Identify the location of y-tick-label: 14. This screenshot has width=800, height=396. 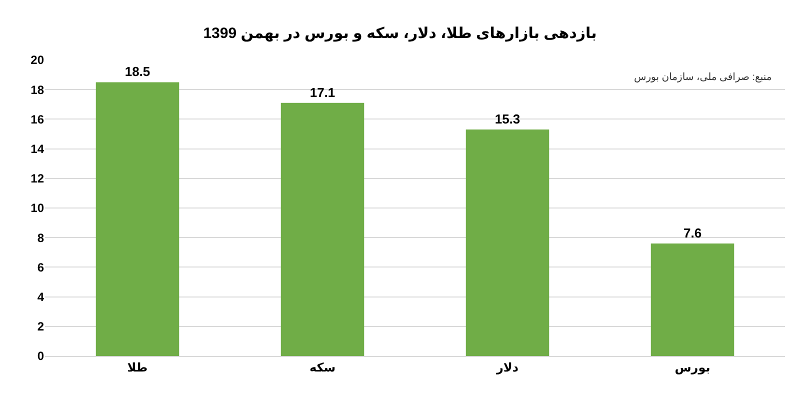
(37, 149).